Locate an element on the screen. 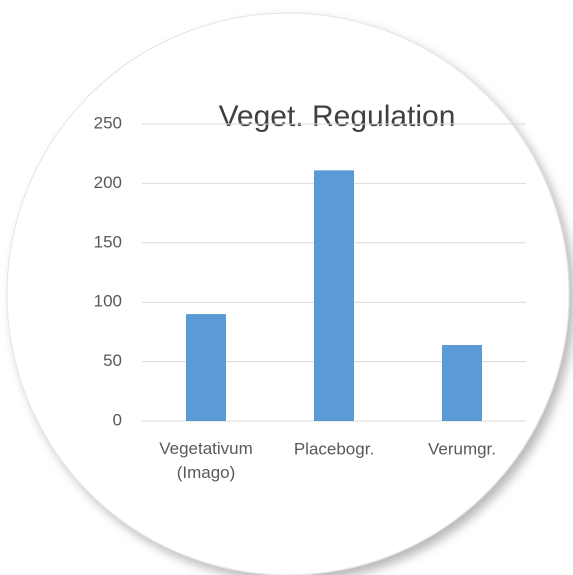 The image size is (573, 575). y-tick-label: 0 is located at coordinates (117, 419).